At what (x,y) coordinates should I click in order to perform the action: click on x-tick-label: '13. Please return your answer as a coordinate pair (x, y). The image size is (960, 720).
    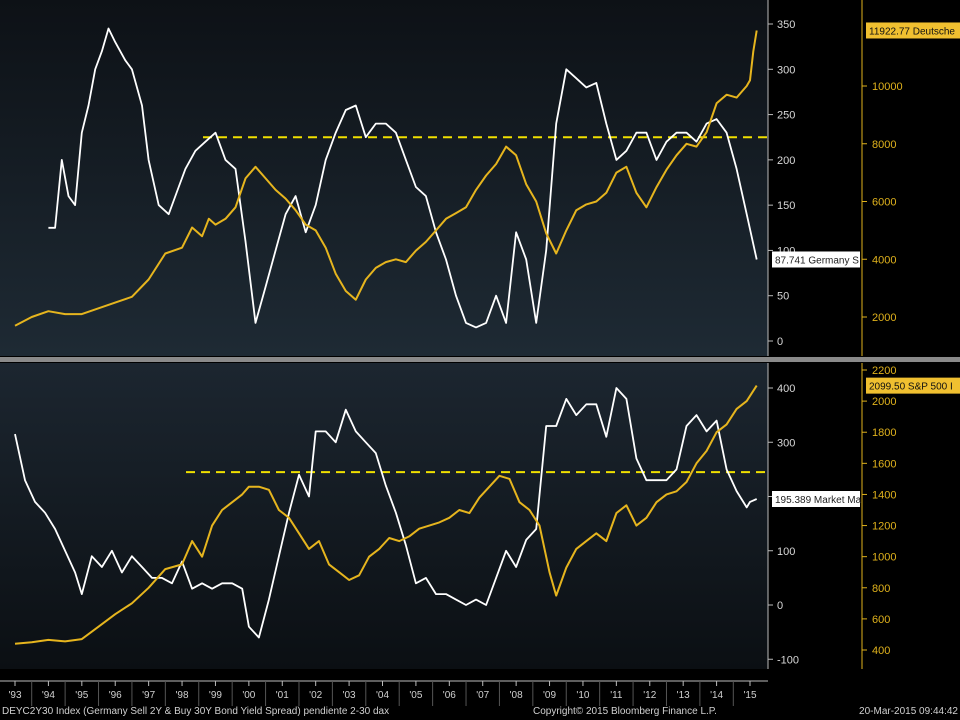
    Looking at the image, I should click on (683, 695).